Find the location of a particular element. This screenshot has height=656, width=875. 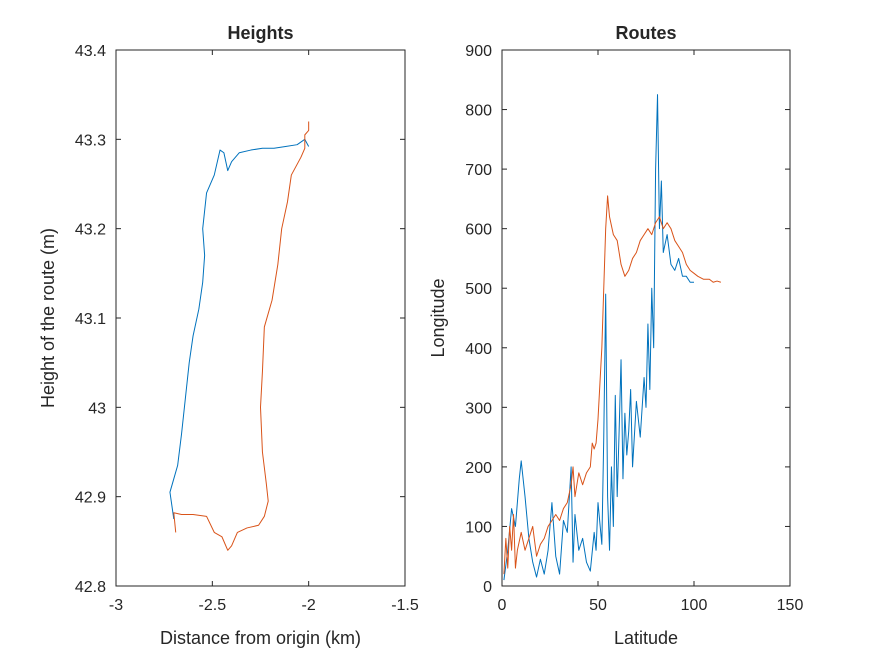

y-tick-label: 43.4 is located at coordinates (90, 51).